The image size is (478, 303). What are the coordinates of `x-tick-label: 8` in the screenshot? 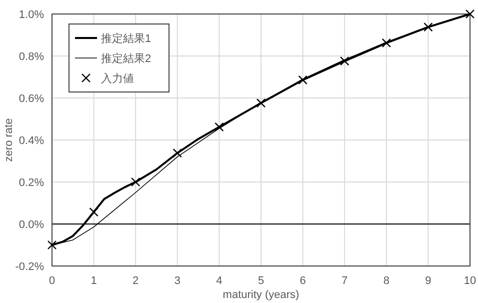 It's located at (386, 281).